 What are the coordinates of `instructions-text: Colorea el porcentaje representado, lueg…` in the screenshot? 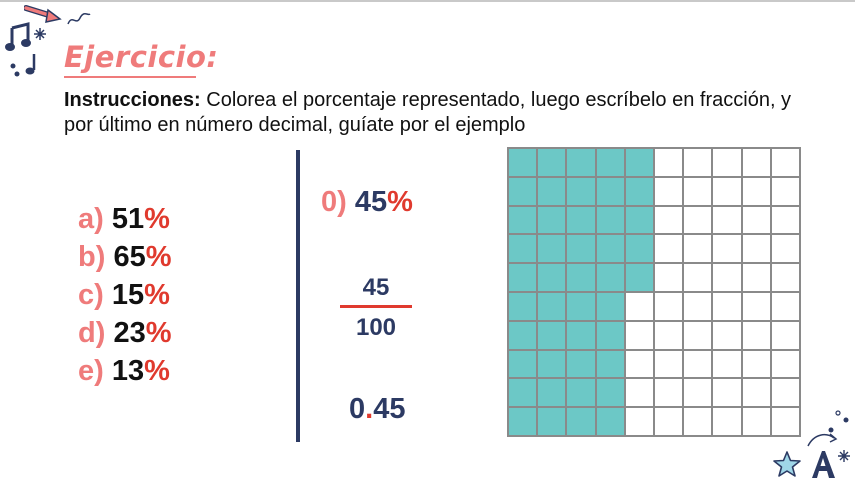 It's located at (428, 112).